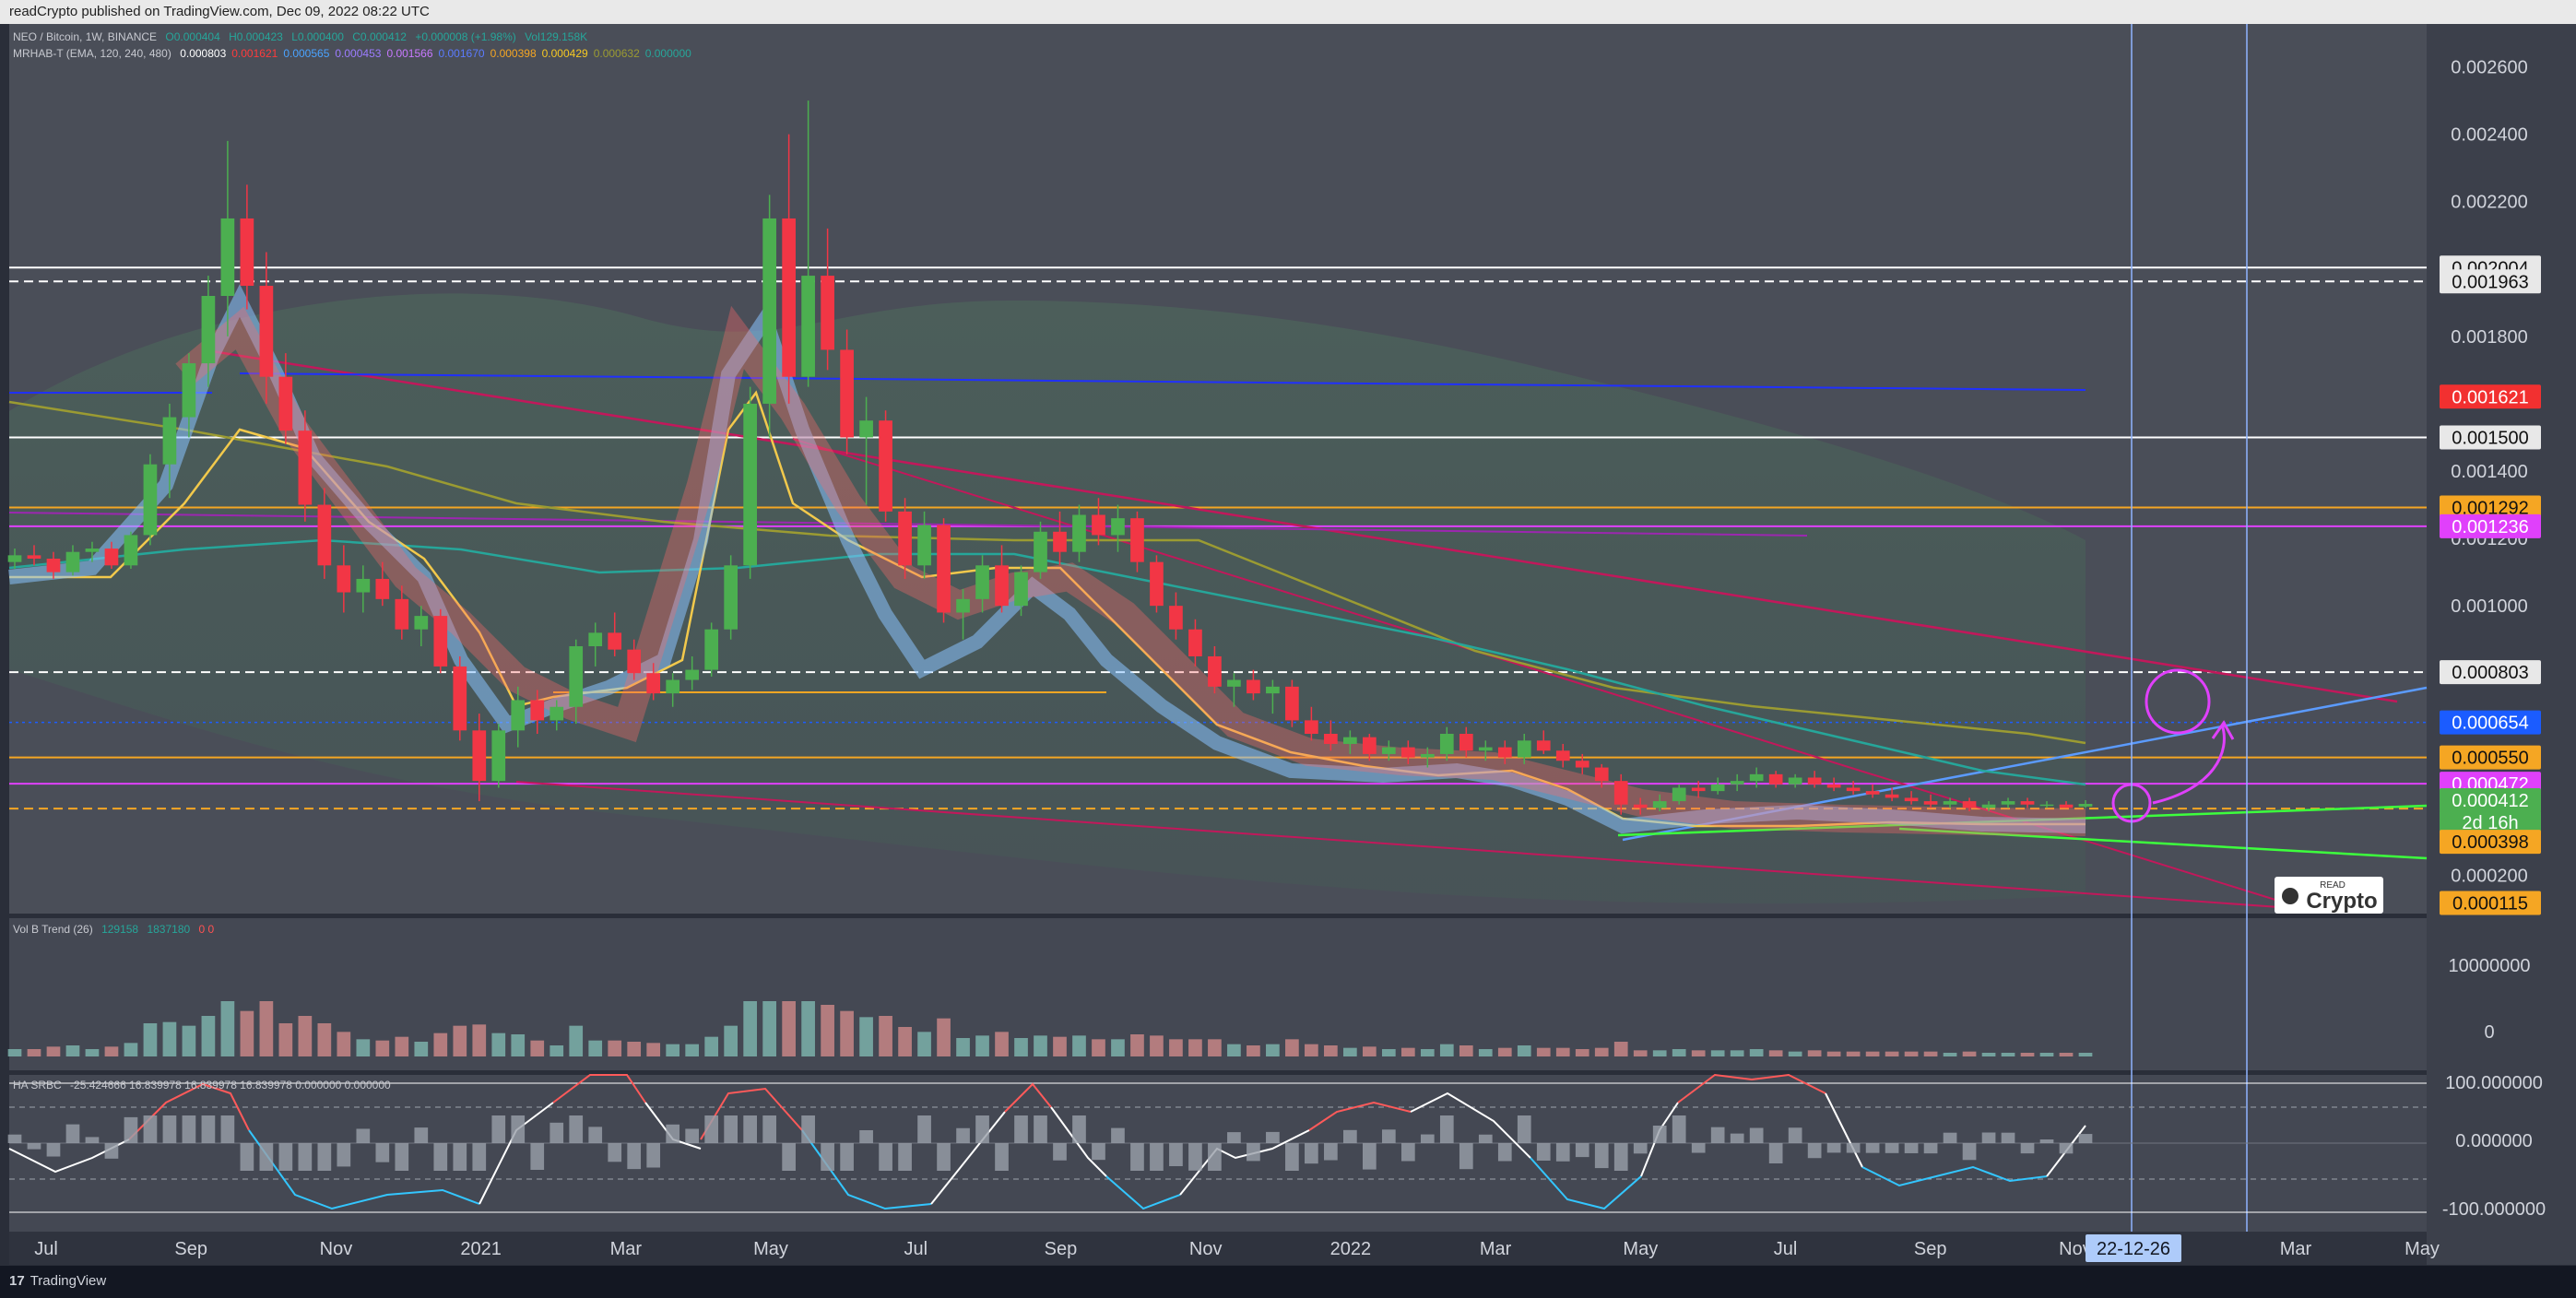 The image size is (2576, 1298). I want to click on price-tag-text-1: 0.001963, so click(2490, 282).